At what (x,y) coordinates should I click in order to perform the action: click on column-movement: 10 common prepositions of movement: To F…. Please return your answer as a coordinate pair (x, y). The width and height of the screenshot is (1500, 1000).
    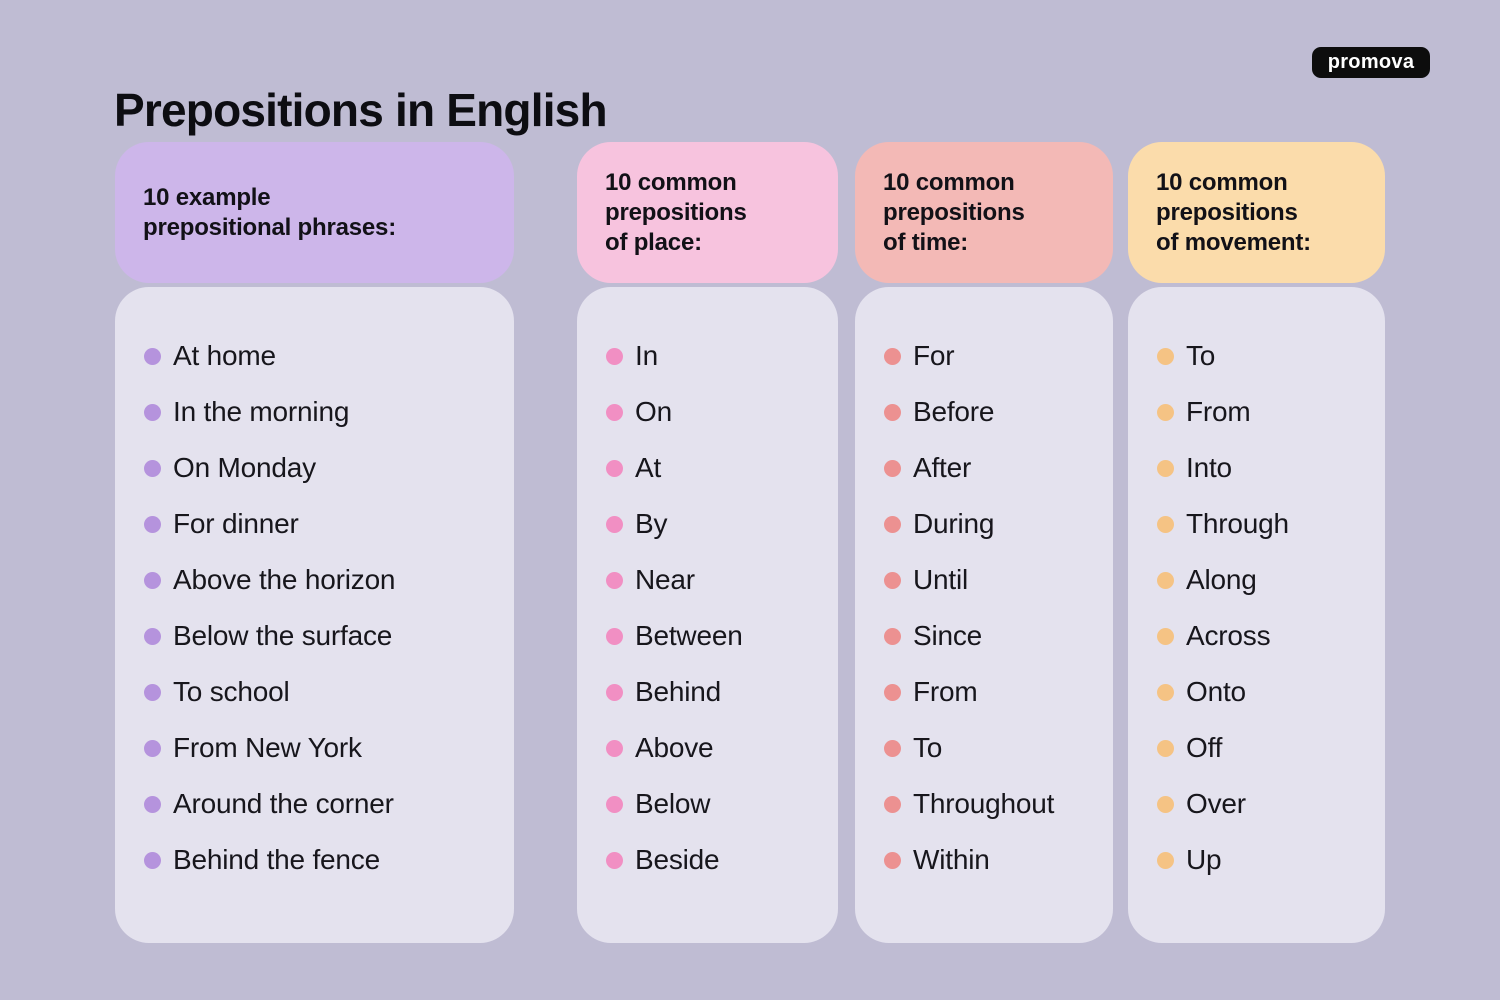
    Looking at the image, I should click on (1256, 542).